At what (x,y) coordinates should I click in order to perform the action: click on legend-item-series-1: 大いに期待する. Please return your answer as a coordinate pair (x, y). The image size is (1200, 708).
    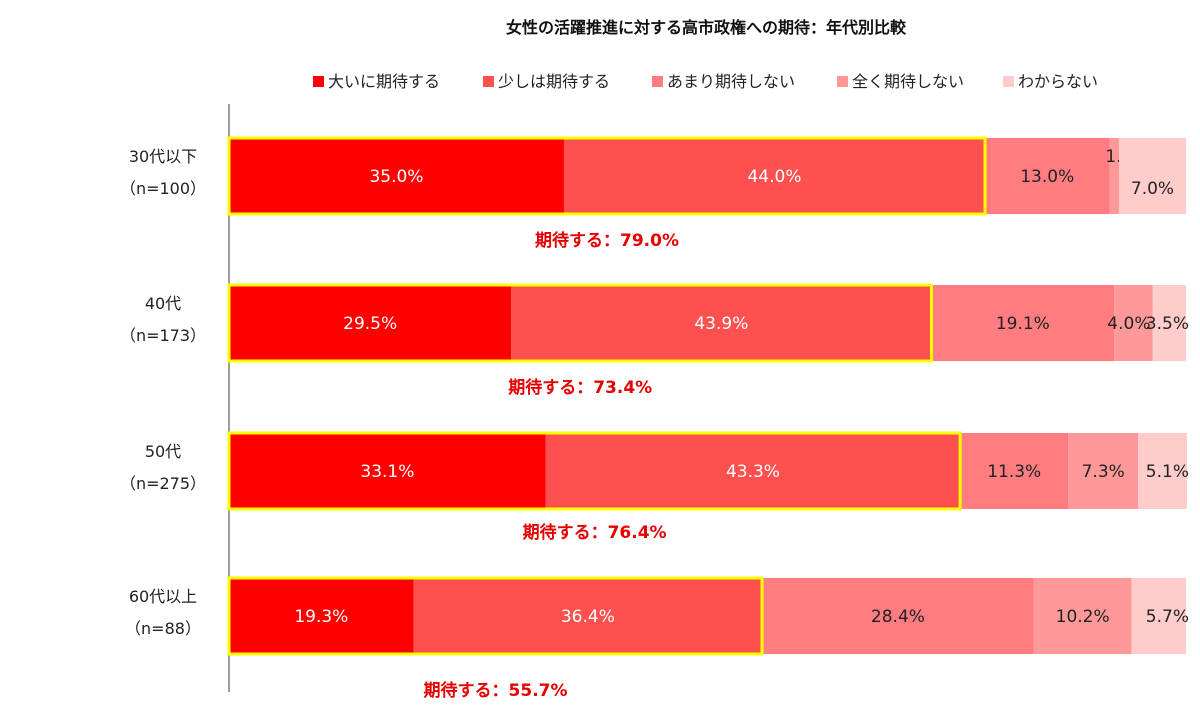
    Looking at the image, I should click on (376, 80).